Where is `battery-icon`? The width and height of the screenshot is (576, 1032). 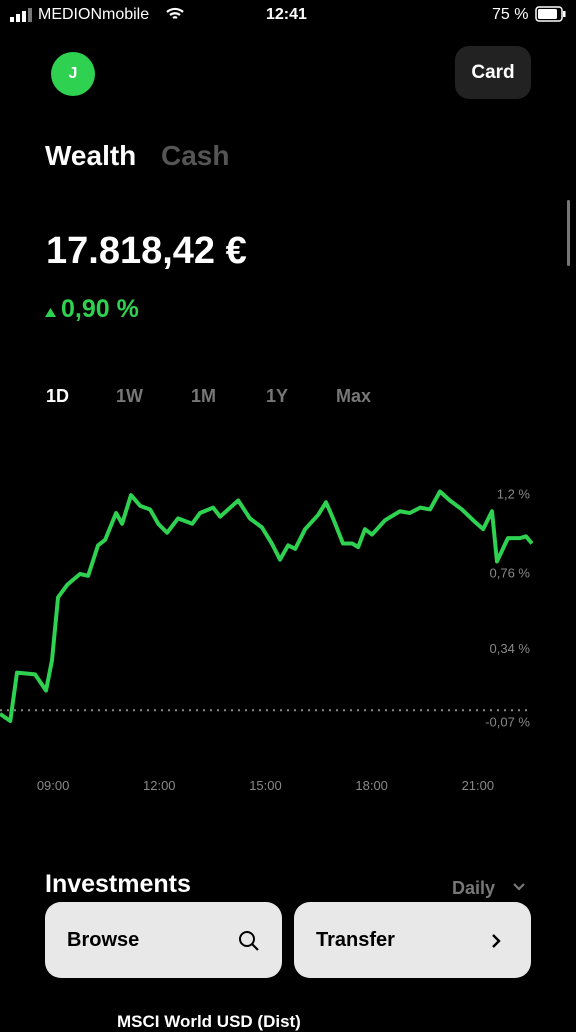 battery-icon is located at coordinates (550, 14).